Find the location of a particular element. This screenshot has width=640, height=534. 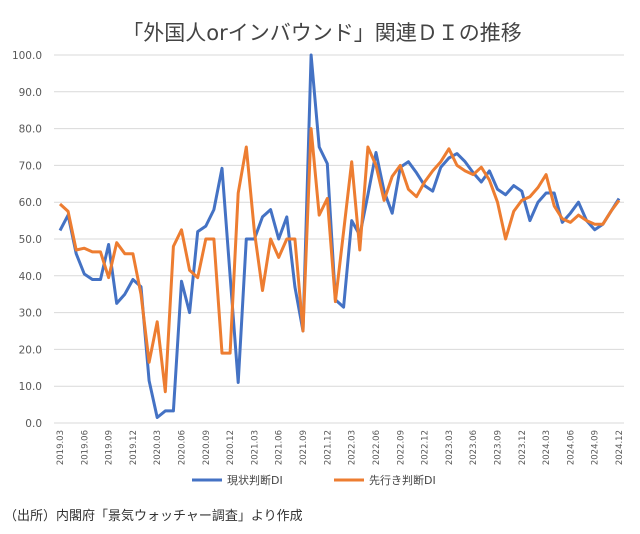

y-tick-label: 30.0 is located at coordinates (30, 314).